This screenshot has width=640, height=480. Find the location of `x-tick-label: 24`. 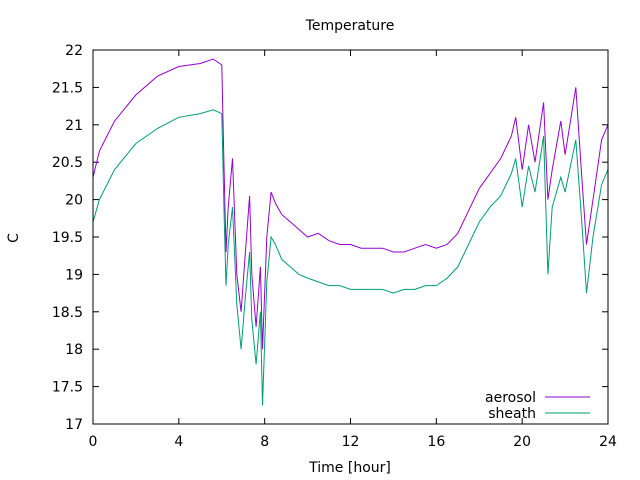

x-tick-label: 24 is located at coordinates (608, 442).